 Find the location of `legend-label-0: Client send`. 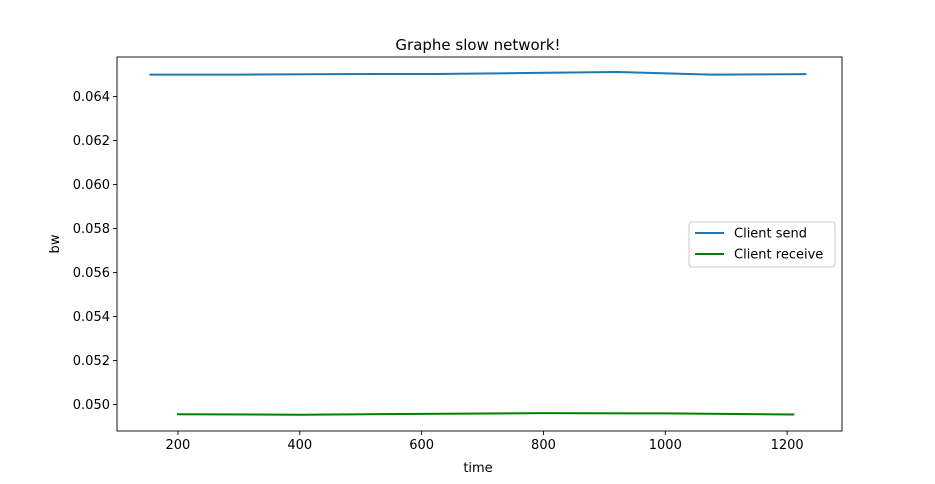

legend-label-0: Client send is located at coordinates (770, 234).